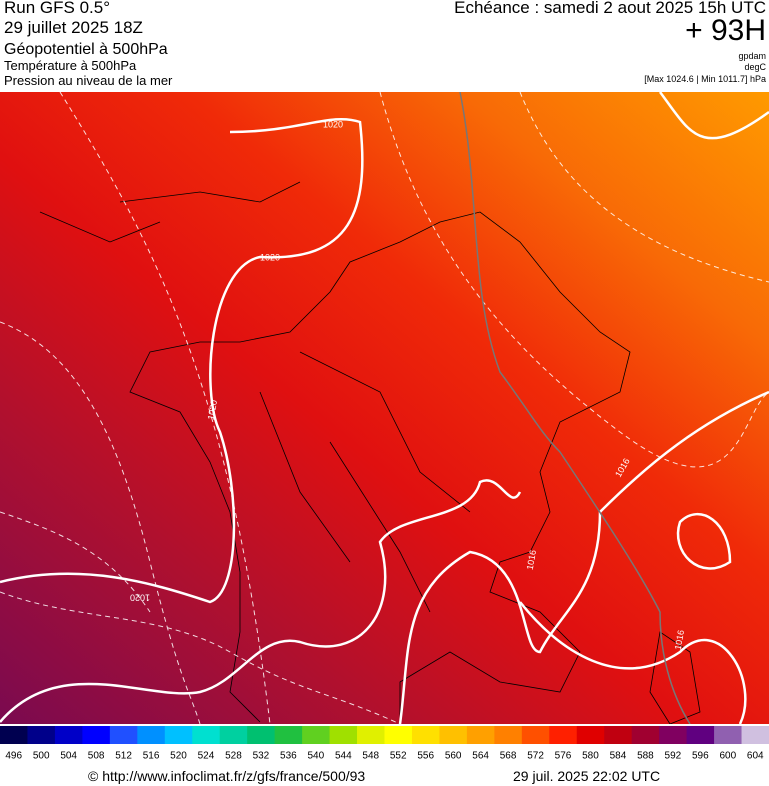 Image resolution: width=769 pixels, height=786 pixels. What do you see at coordinates (752, 56) in the screenshot?
I see `unit1: gpdam` at bounding box center [752, 56].